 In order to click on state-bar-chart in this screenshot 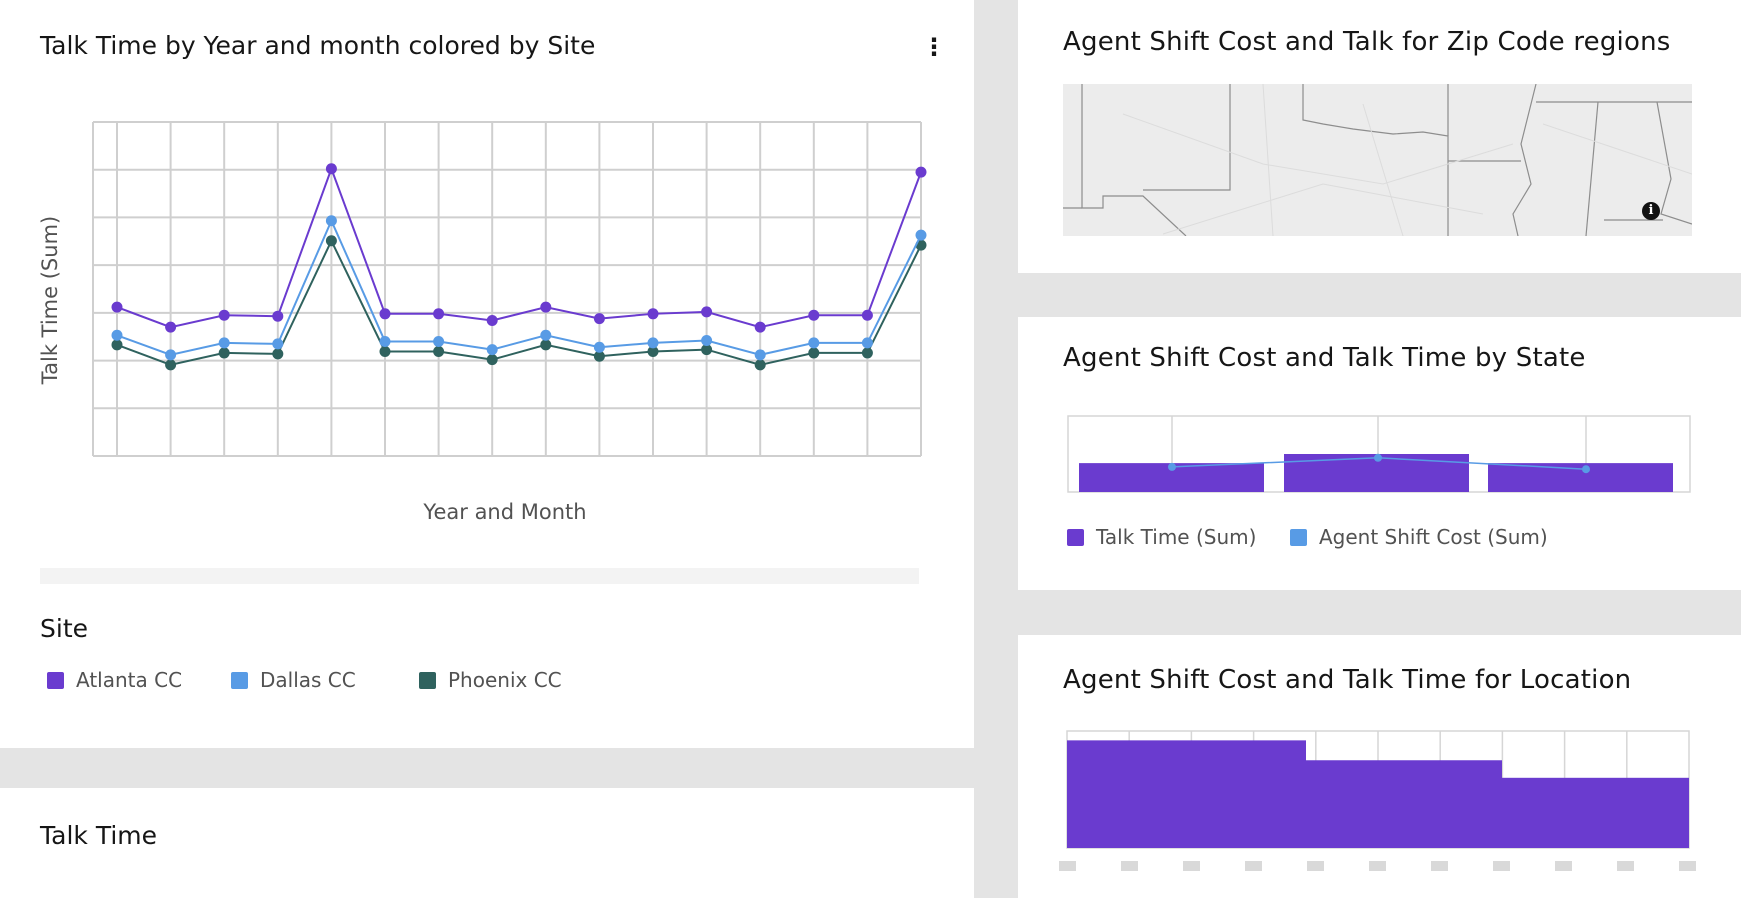, I will do `click(1379, 454)`.